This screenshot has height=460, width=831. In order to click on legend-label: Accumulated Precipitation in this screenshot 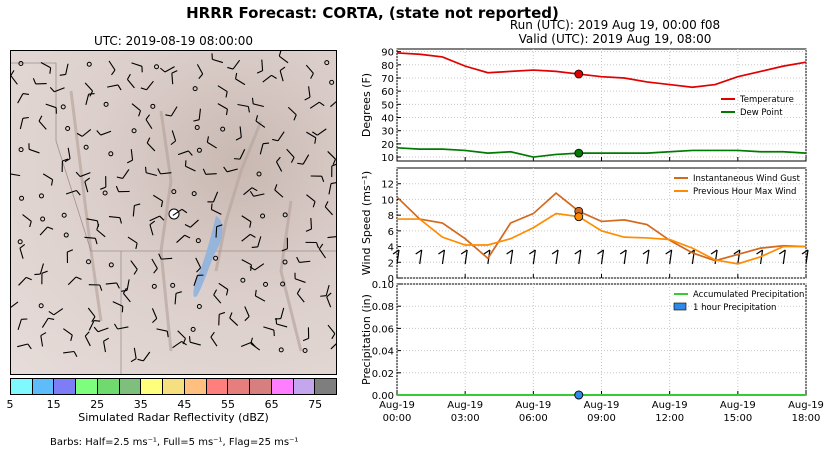, I will do `click(748, 295)`.